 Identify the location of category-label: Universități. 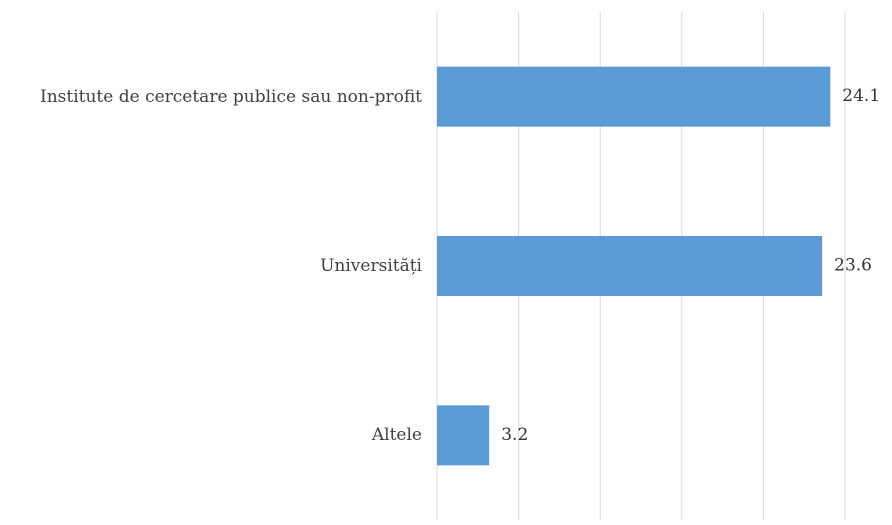
(371, 266).